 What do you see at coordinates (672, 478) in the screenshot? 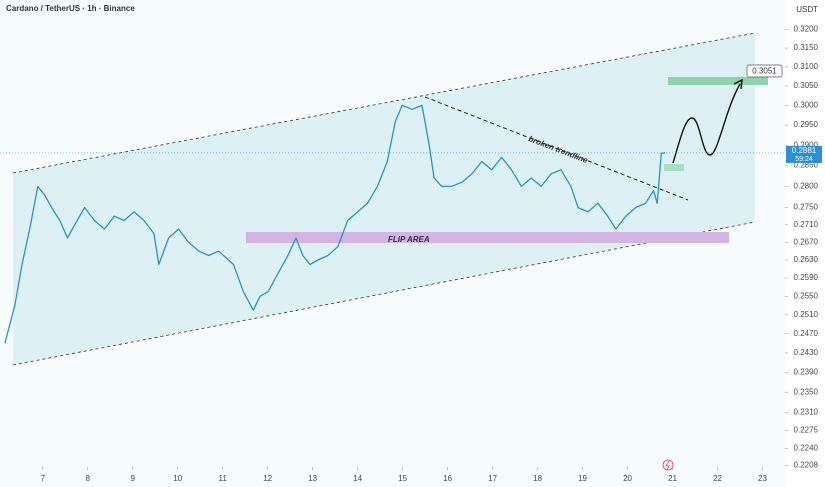
I see `x-tick-label: 21` at bounding box center [672, 478].